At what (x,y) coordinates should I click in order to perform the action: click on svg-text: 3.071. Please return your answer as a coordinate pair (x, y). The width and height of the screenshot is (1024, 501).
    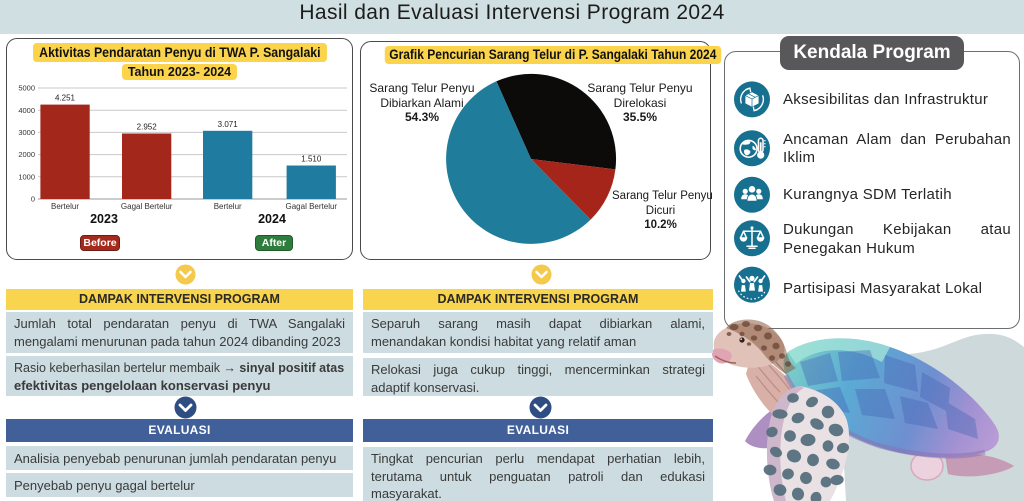
    Looking at the image, I should click on (228, 124).